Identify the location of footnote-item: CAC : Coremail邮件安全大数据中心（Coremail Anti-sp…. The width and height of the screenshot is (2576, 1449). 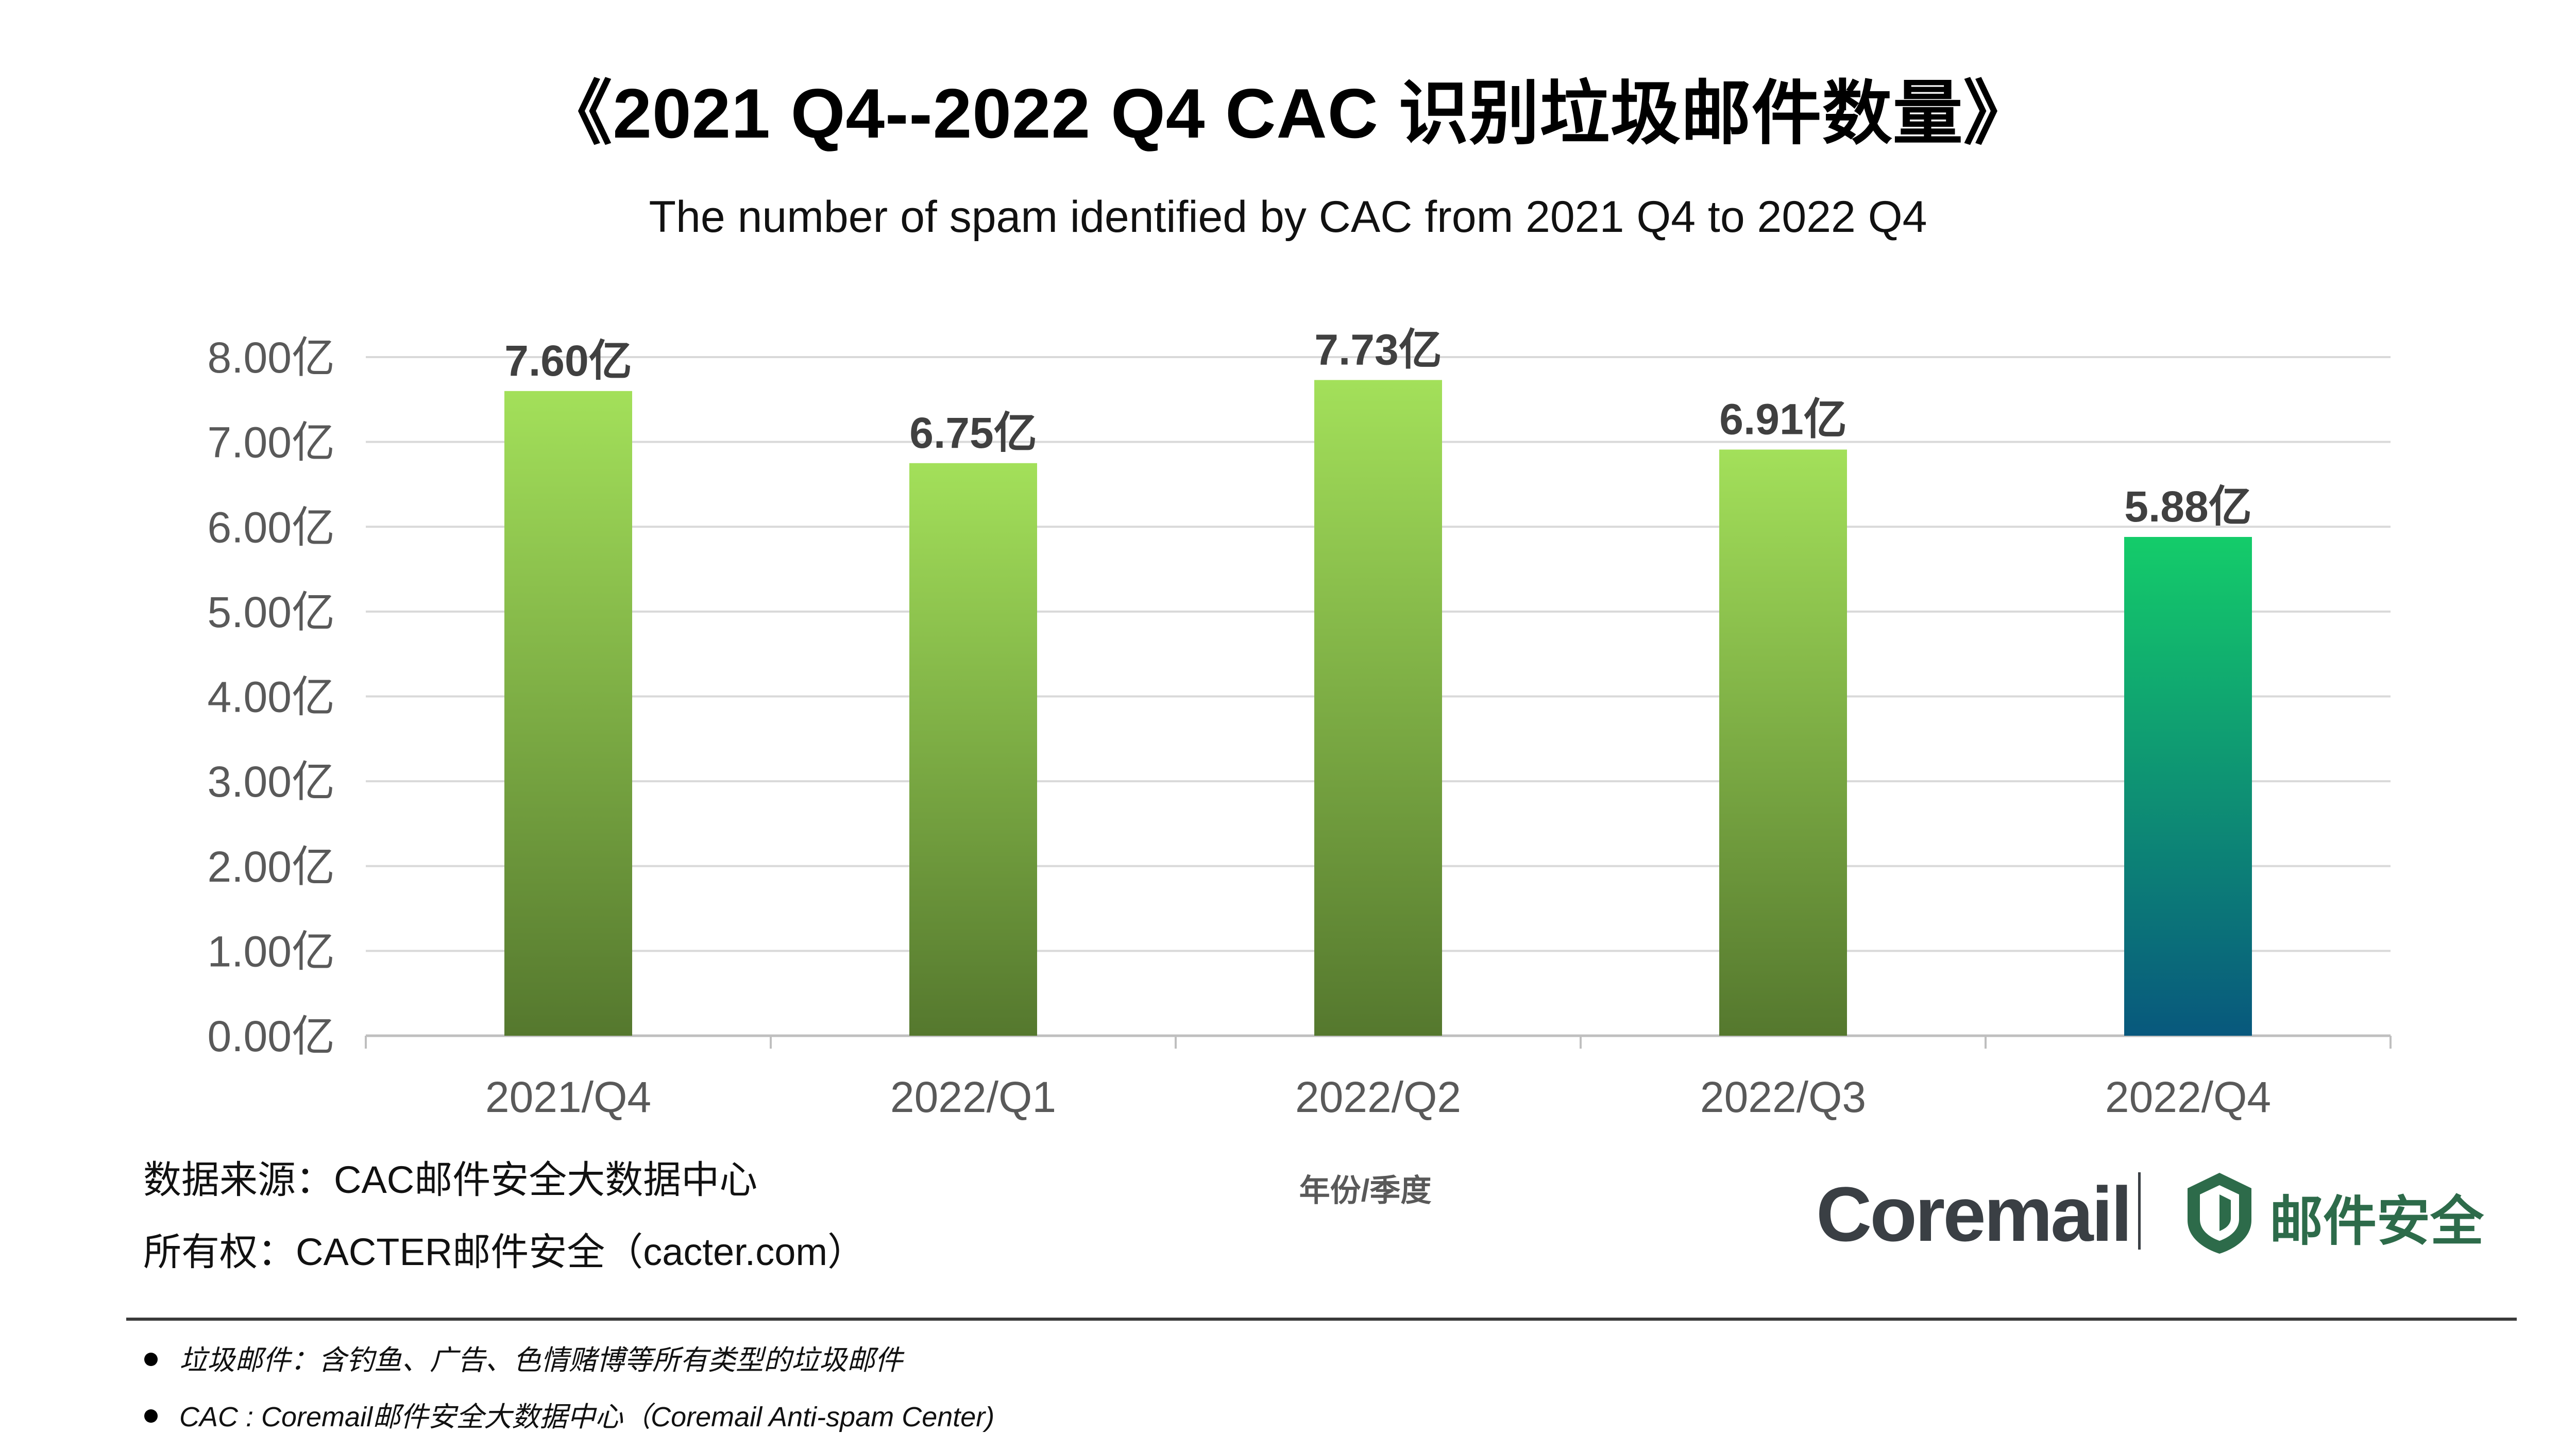
(569, 1414).